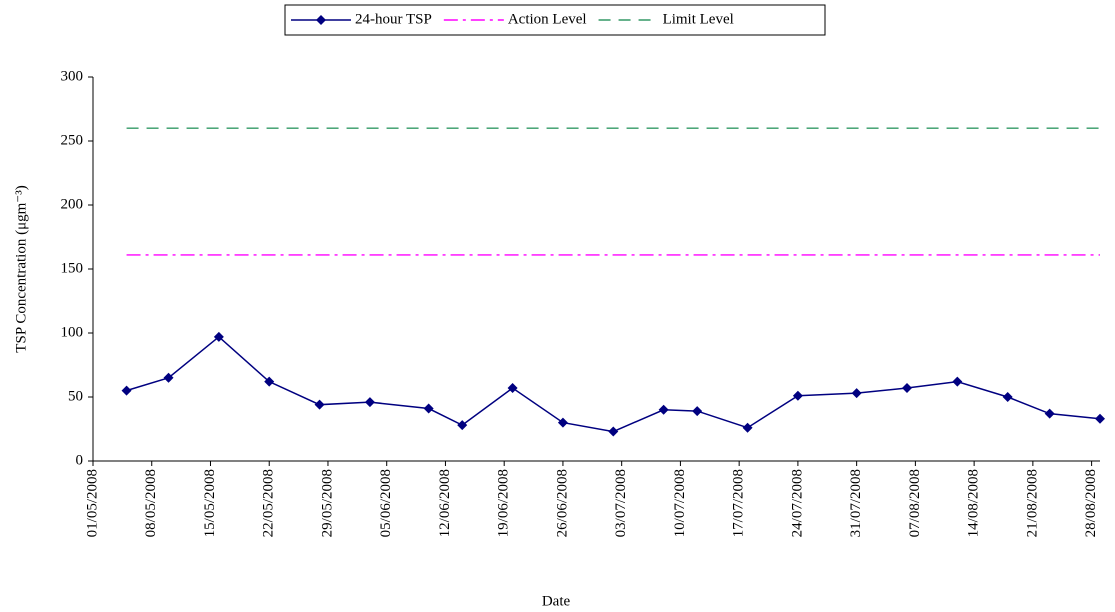 This screenshot has width=1115, height=612. Describe the element at coordinates (72, 268) in the screenshot. I see `y-tick-label: 150` at that location.